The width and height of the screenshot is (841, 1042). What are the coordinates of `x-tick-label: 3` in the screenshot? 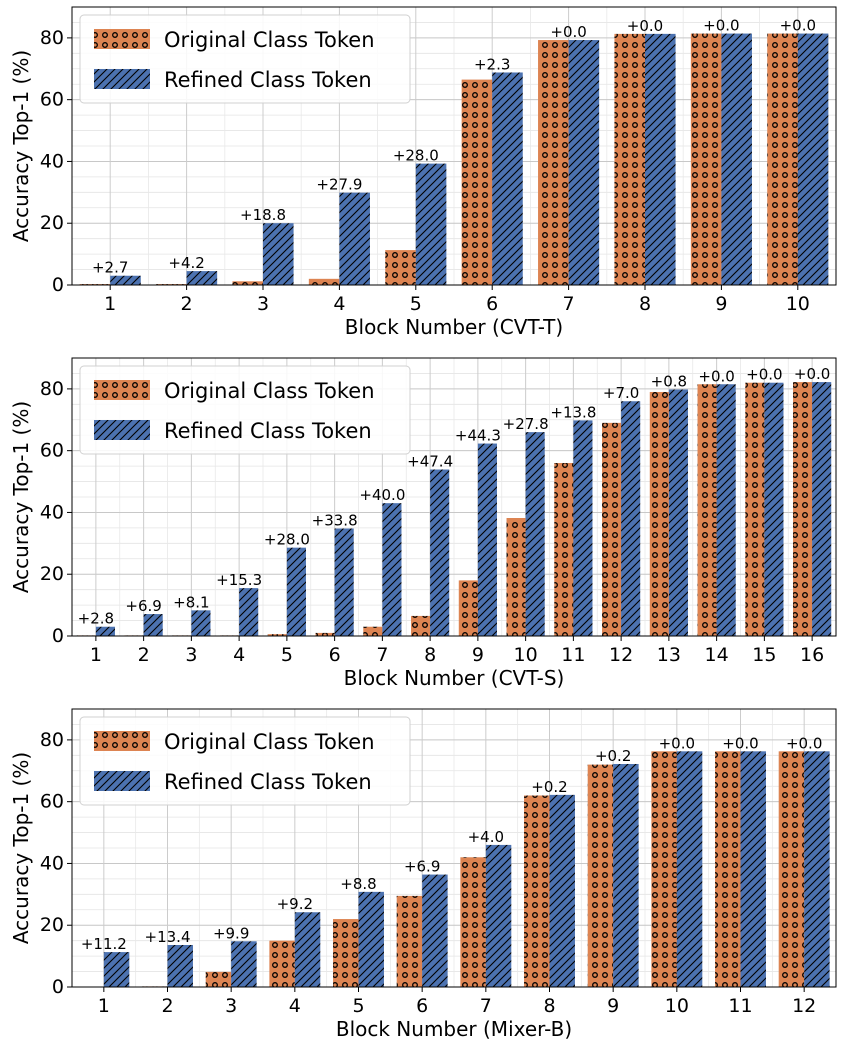 It's located at (191, 655).